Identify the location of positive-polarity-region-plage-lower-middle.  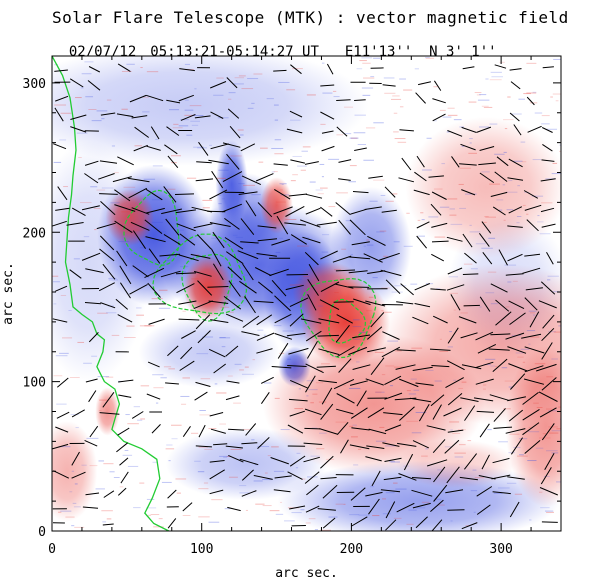
(456, 463).